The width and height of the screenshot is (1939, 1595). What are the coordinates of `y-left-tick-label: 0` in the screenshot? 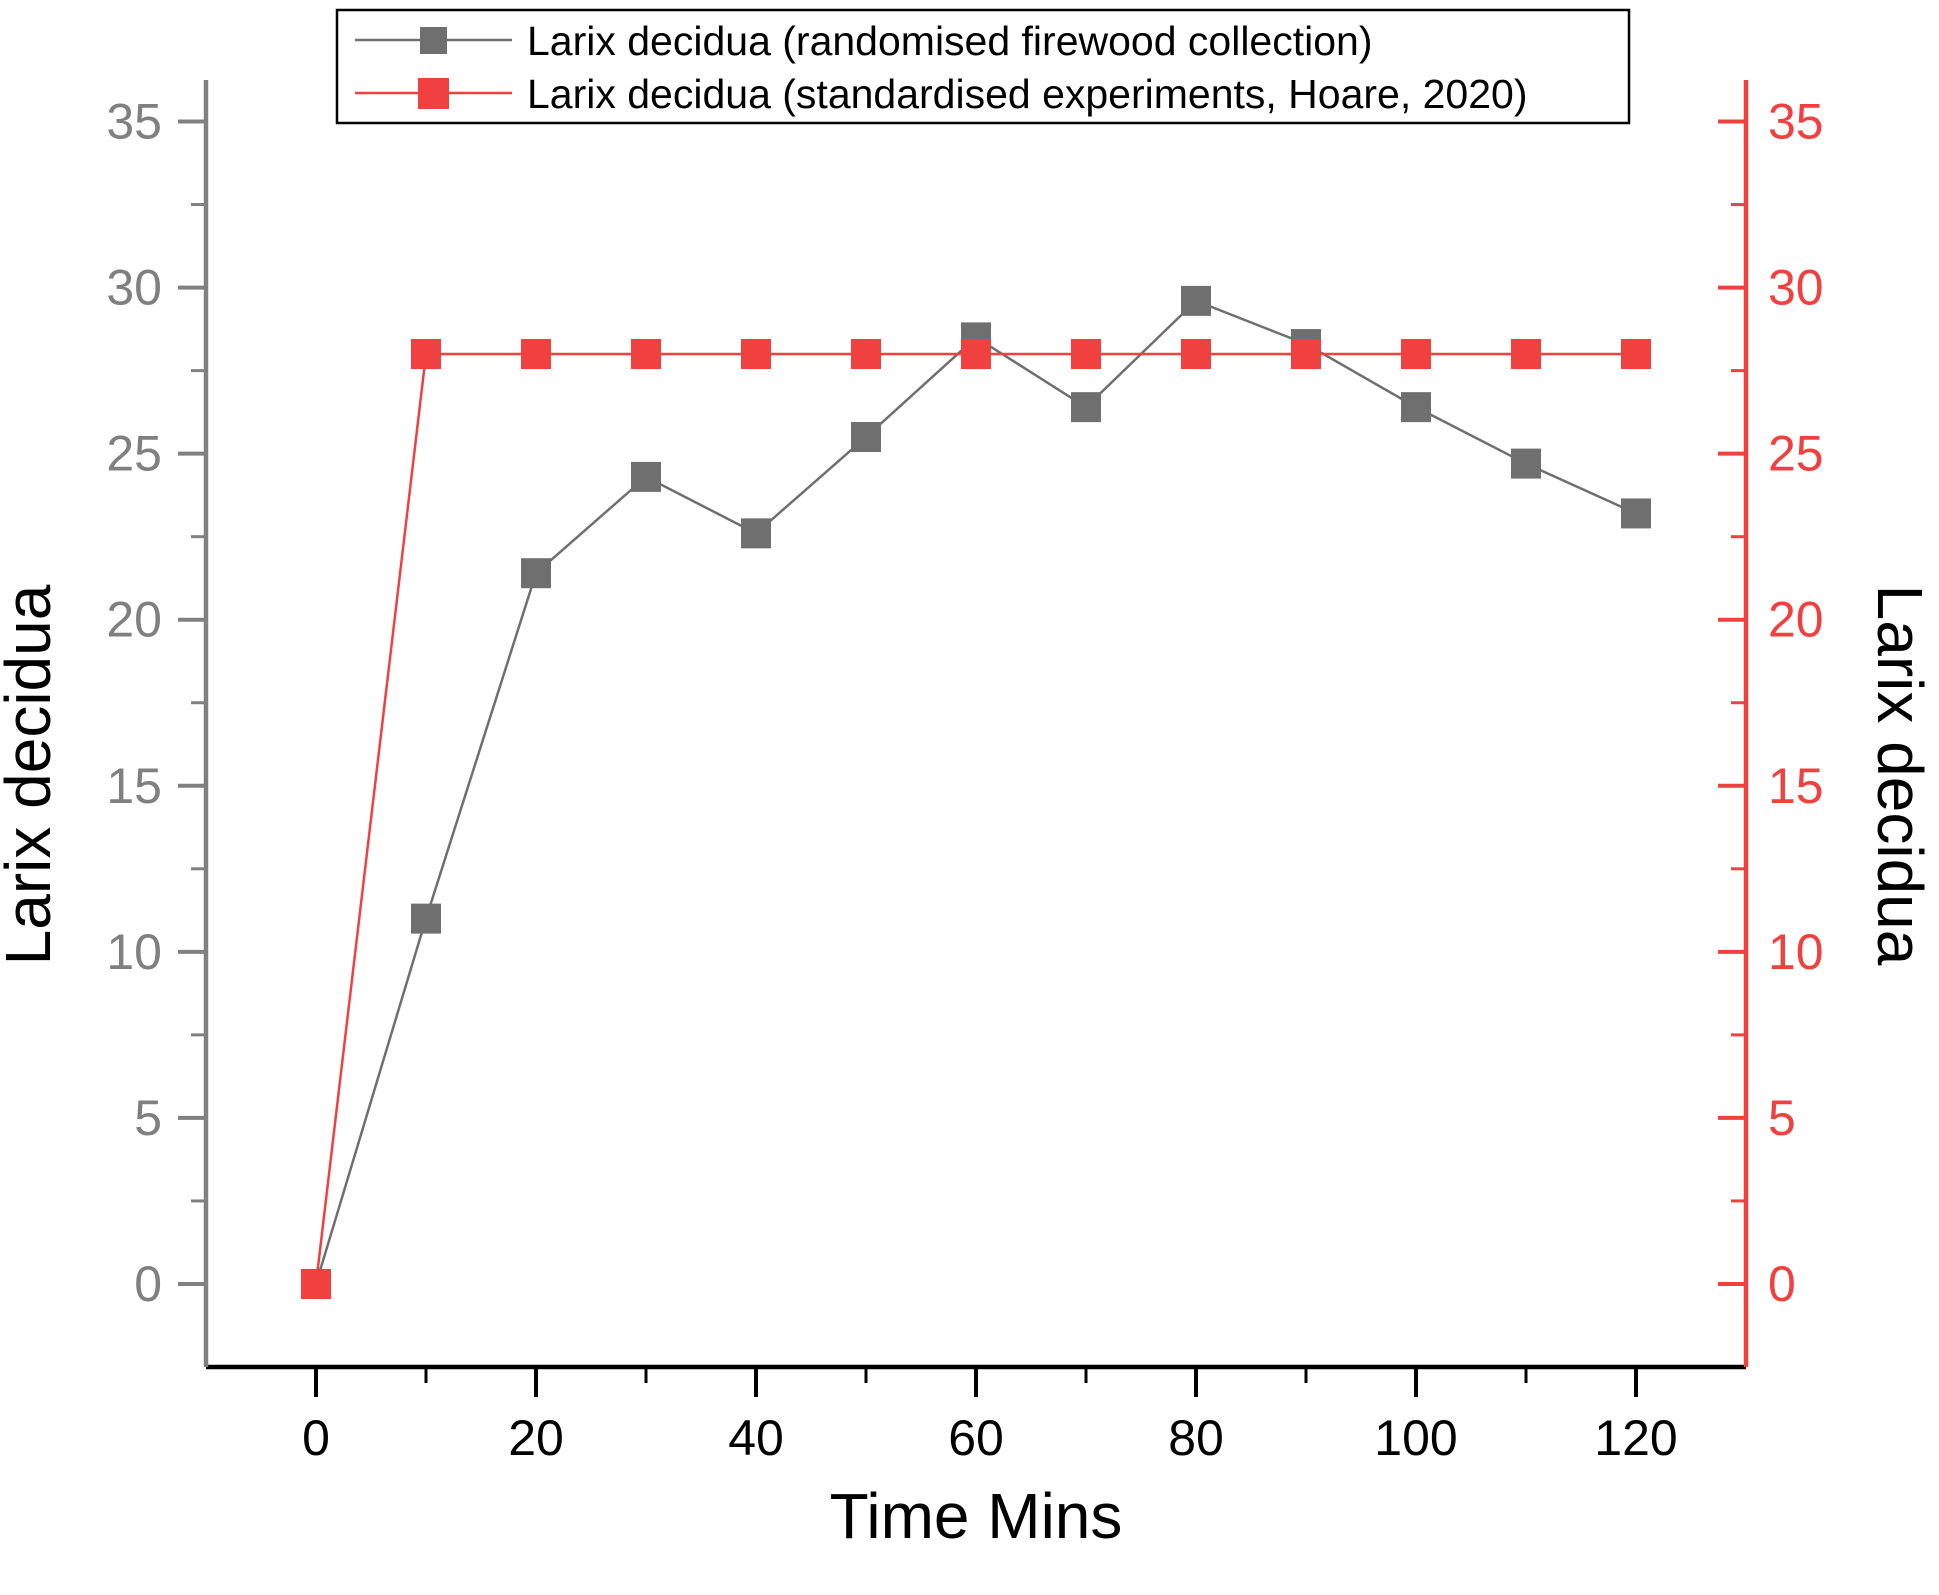 It's located at (148, 1284).